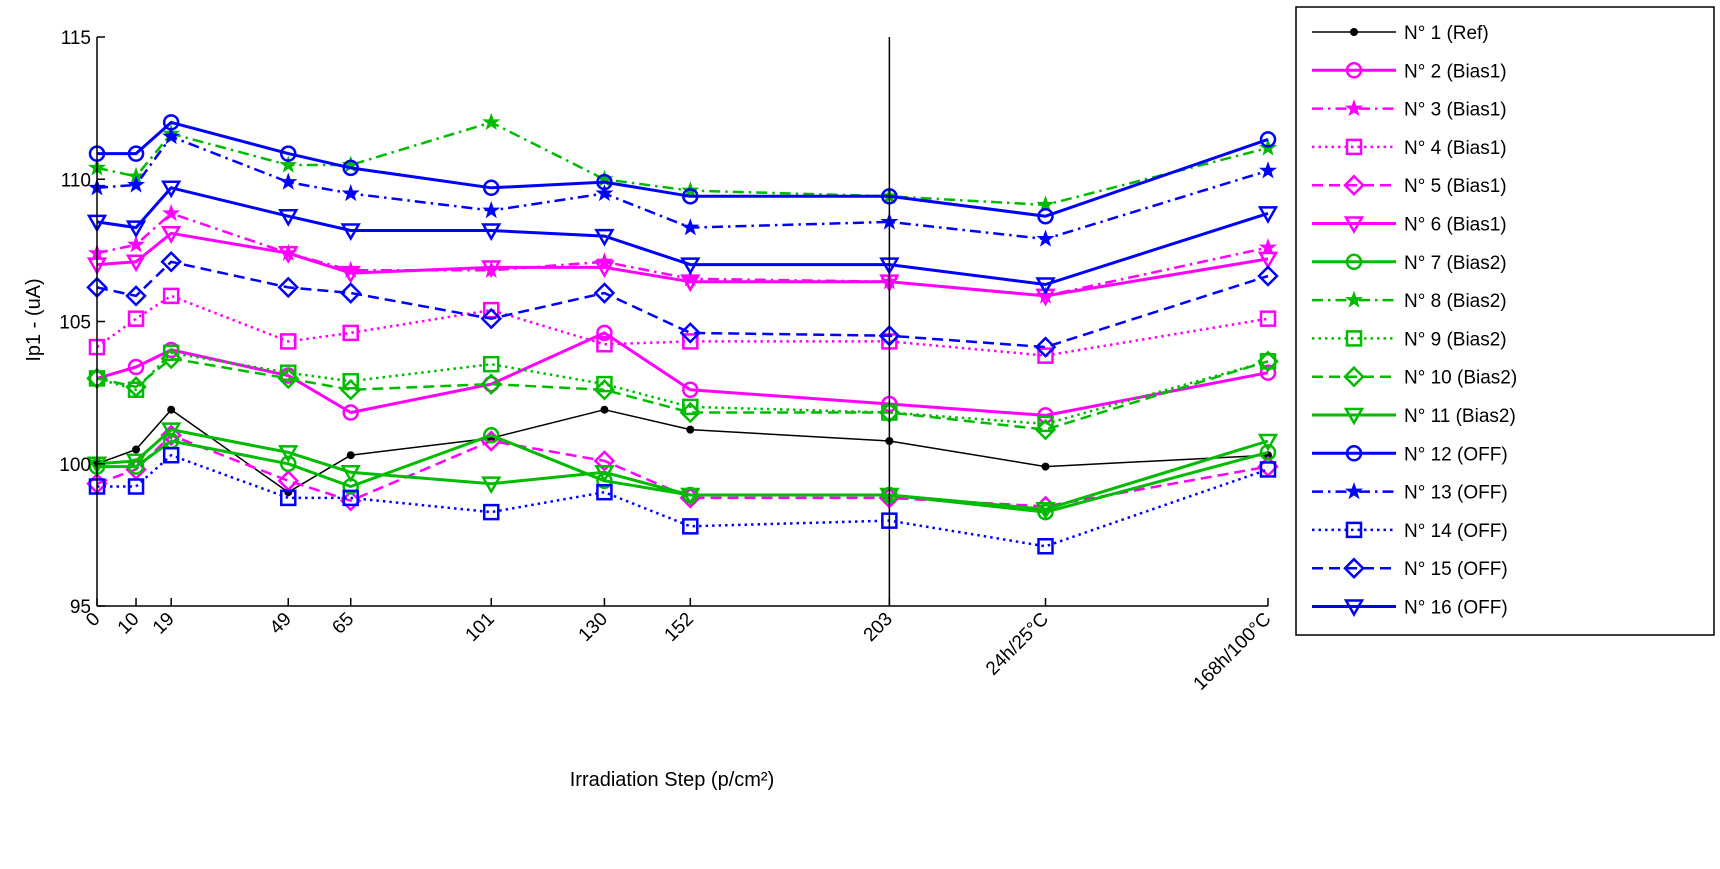  I want to click on legend-label: N° 1 (Ref), so click(1446, 33).